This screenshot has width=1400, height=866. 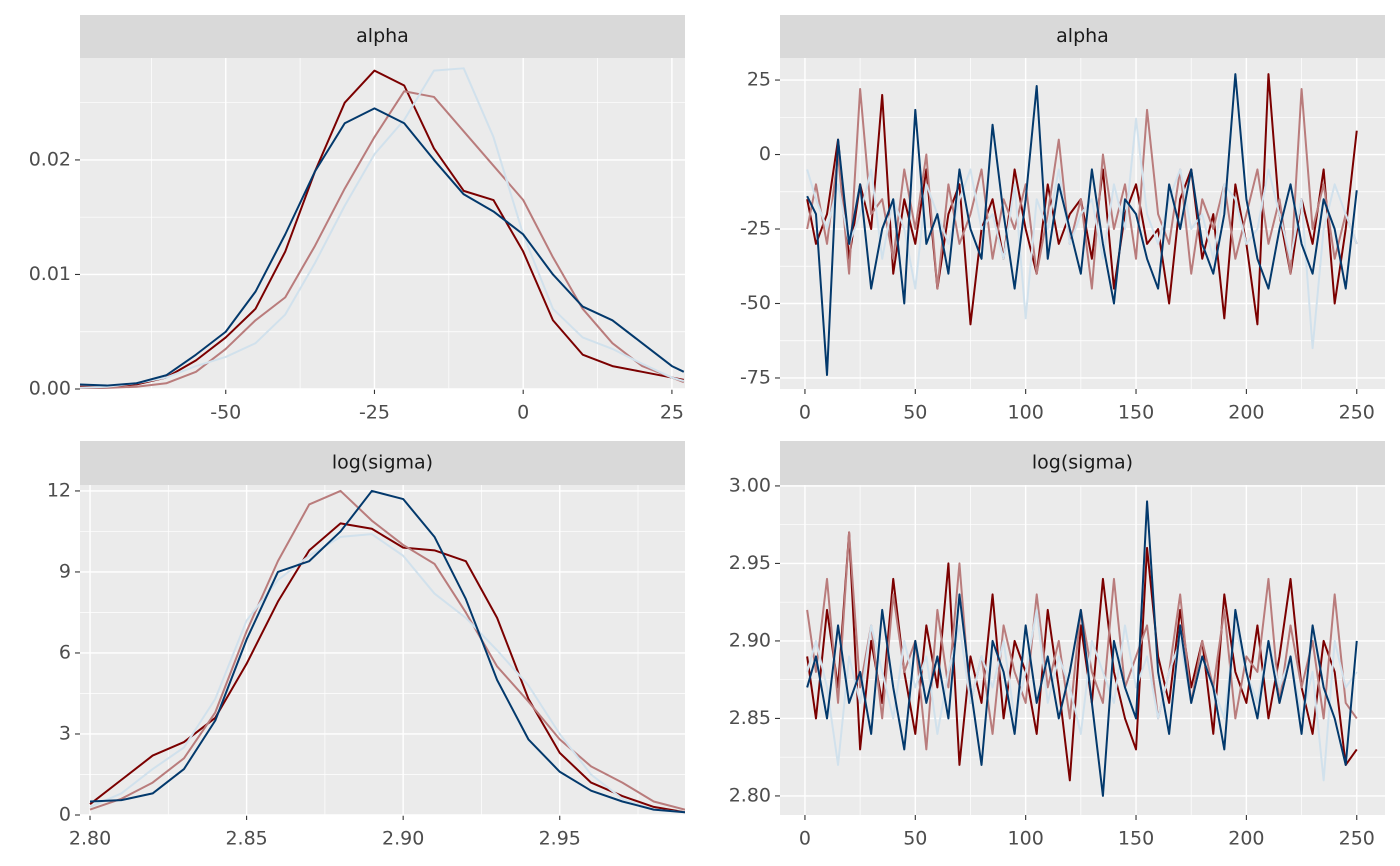 I want to click on y-tick-label: 3.00, so click(x=750, y=485).